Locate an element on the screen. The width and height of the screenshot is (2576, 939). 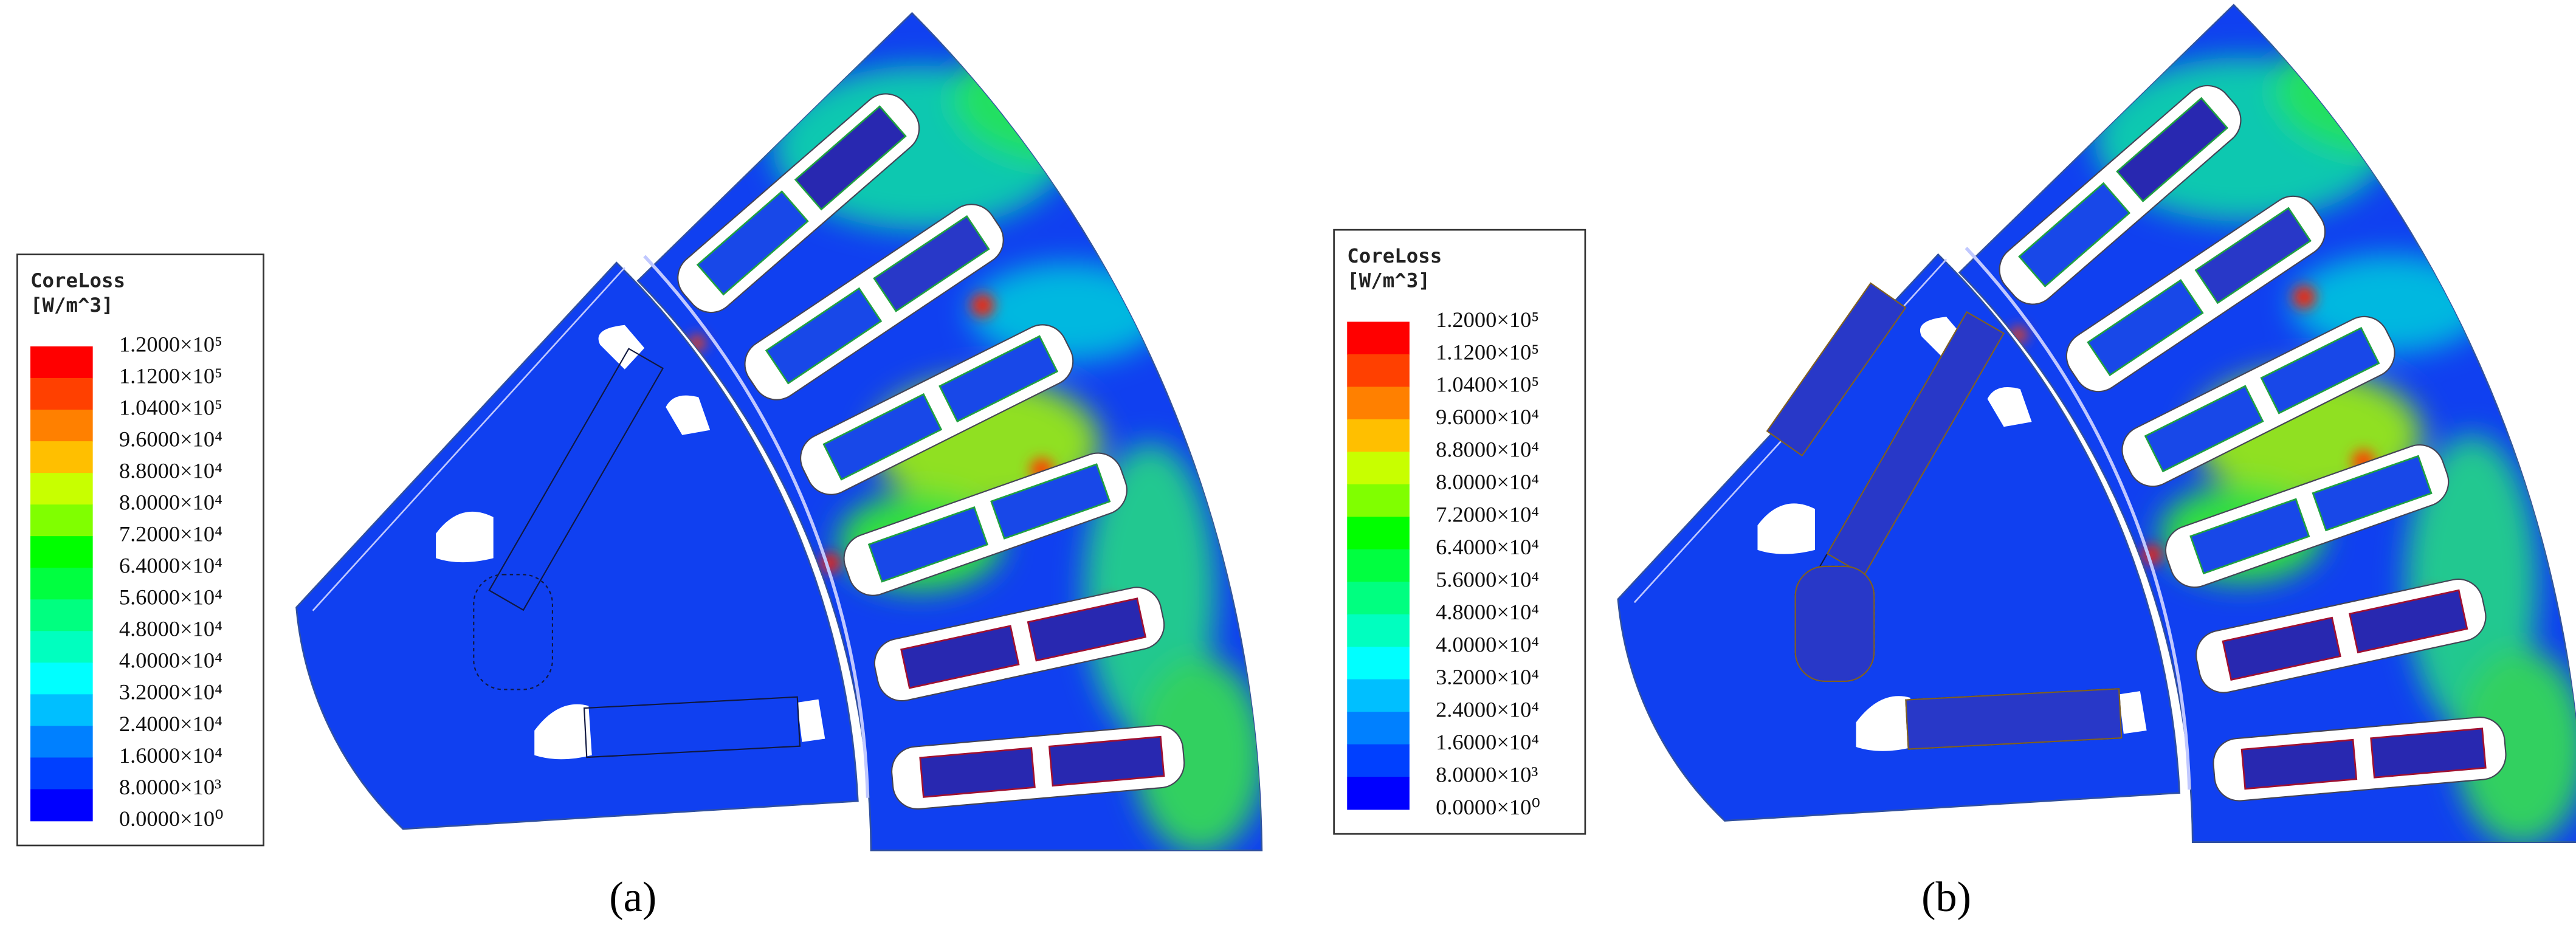
legend-label: 8.8000×10⁴ is located at coordinates (170, 470).